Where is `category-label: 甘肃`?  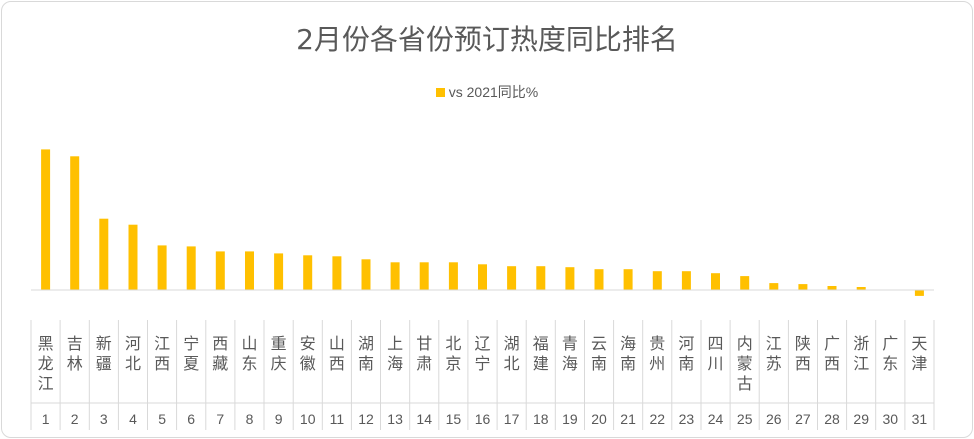
category-label: 甘肃 is located at coordinates (424, 353).